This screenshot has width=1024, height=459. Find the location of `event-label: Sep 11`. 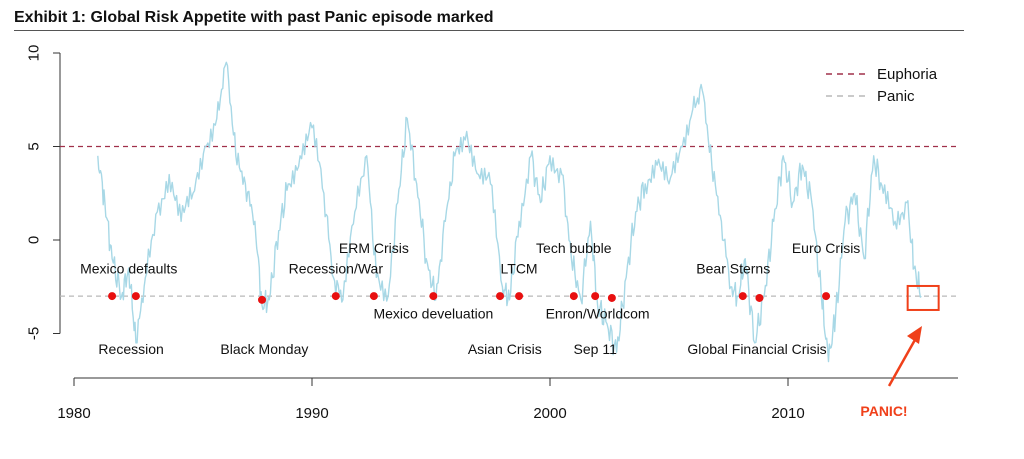

event-label: Sep 11 is located at coordinates (596, 349).